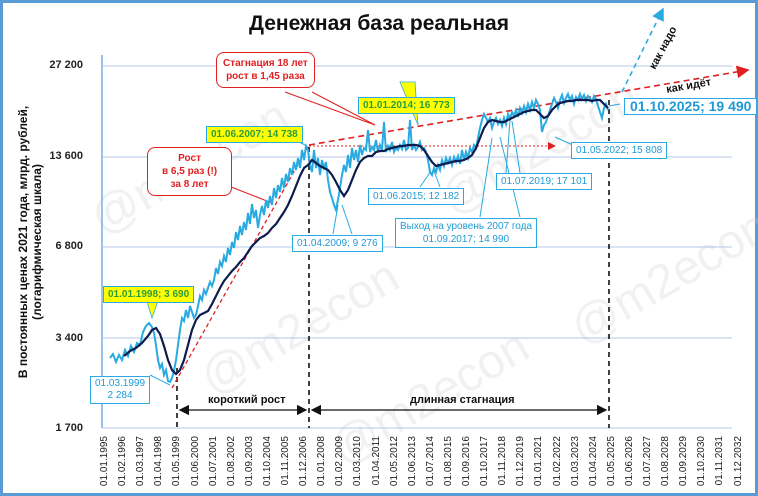 The height and width of the screenshot is (496, 758). I want to click on callout-1999-date: 01.03.1999, so click(120, 383).